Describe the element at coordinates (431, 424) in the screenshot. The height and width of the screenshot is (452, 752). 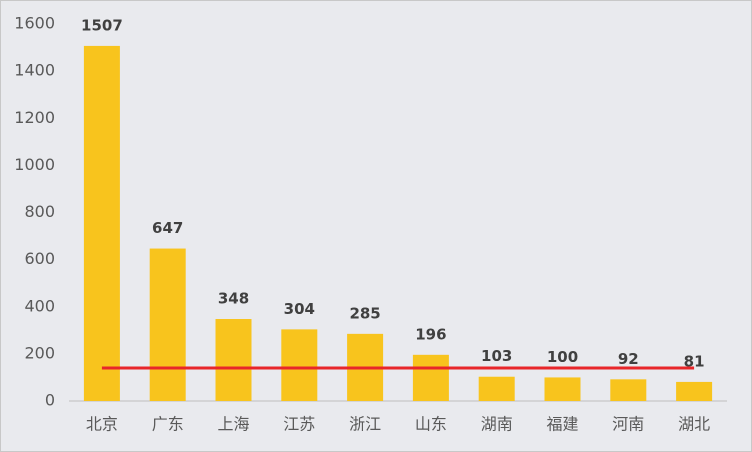
I see `x-tick-label: 山东` at that location.